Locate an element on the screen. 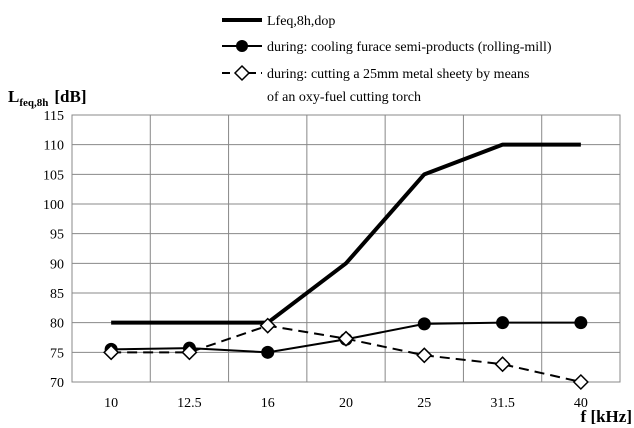 Image resolution: width=634 pixels, height=428 pixels. y-axis-label-main: L is located at coordinates (13, 96).